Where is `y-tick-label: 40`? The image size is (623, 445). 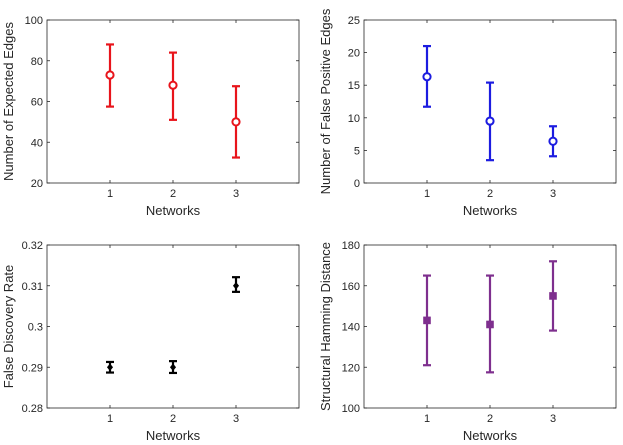
y-tick-label: 40 is located at coordinates (37, 143).